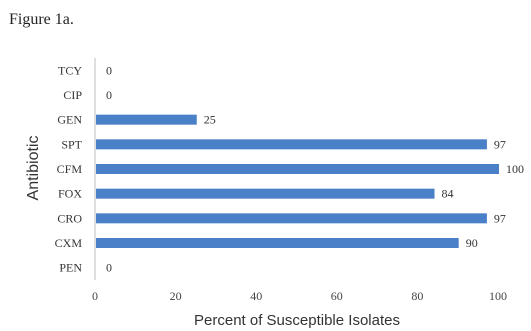 The height and width of the screenshot is (331, 531). I want to click on bar-fox, so click(265, 193).